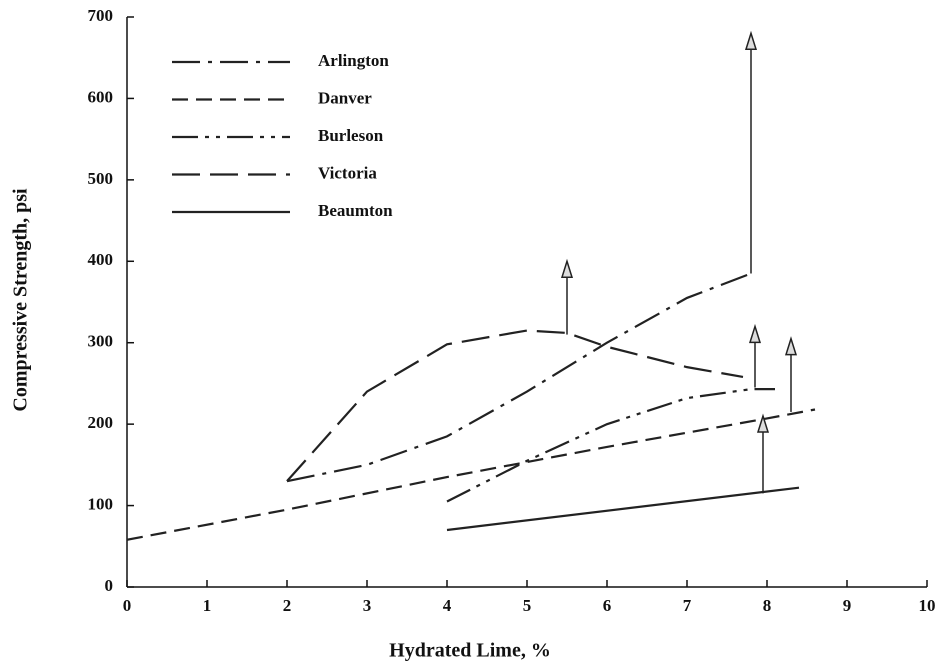 Image resolution: width=941 pixels, height=670 pixels. I want to click on y-tick-label: 400, so click(101, 259).